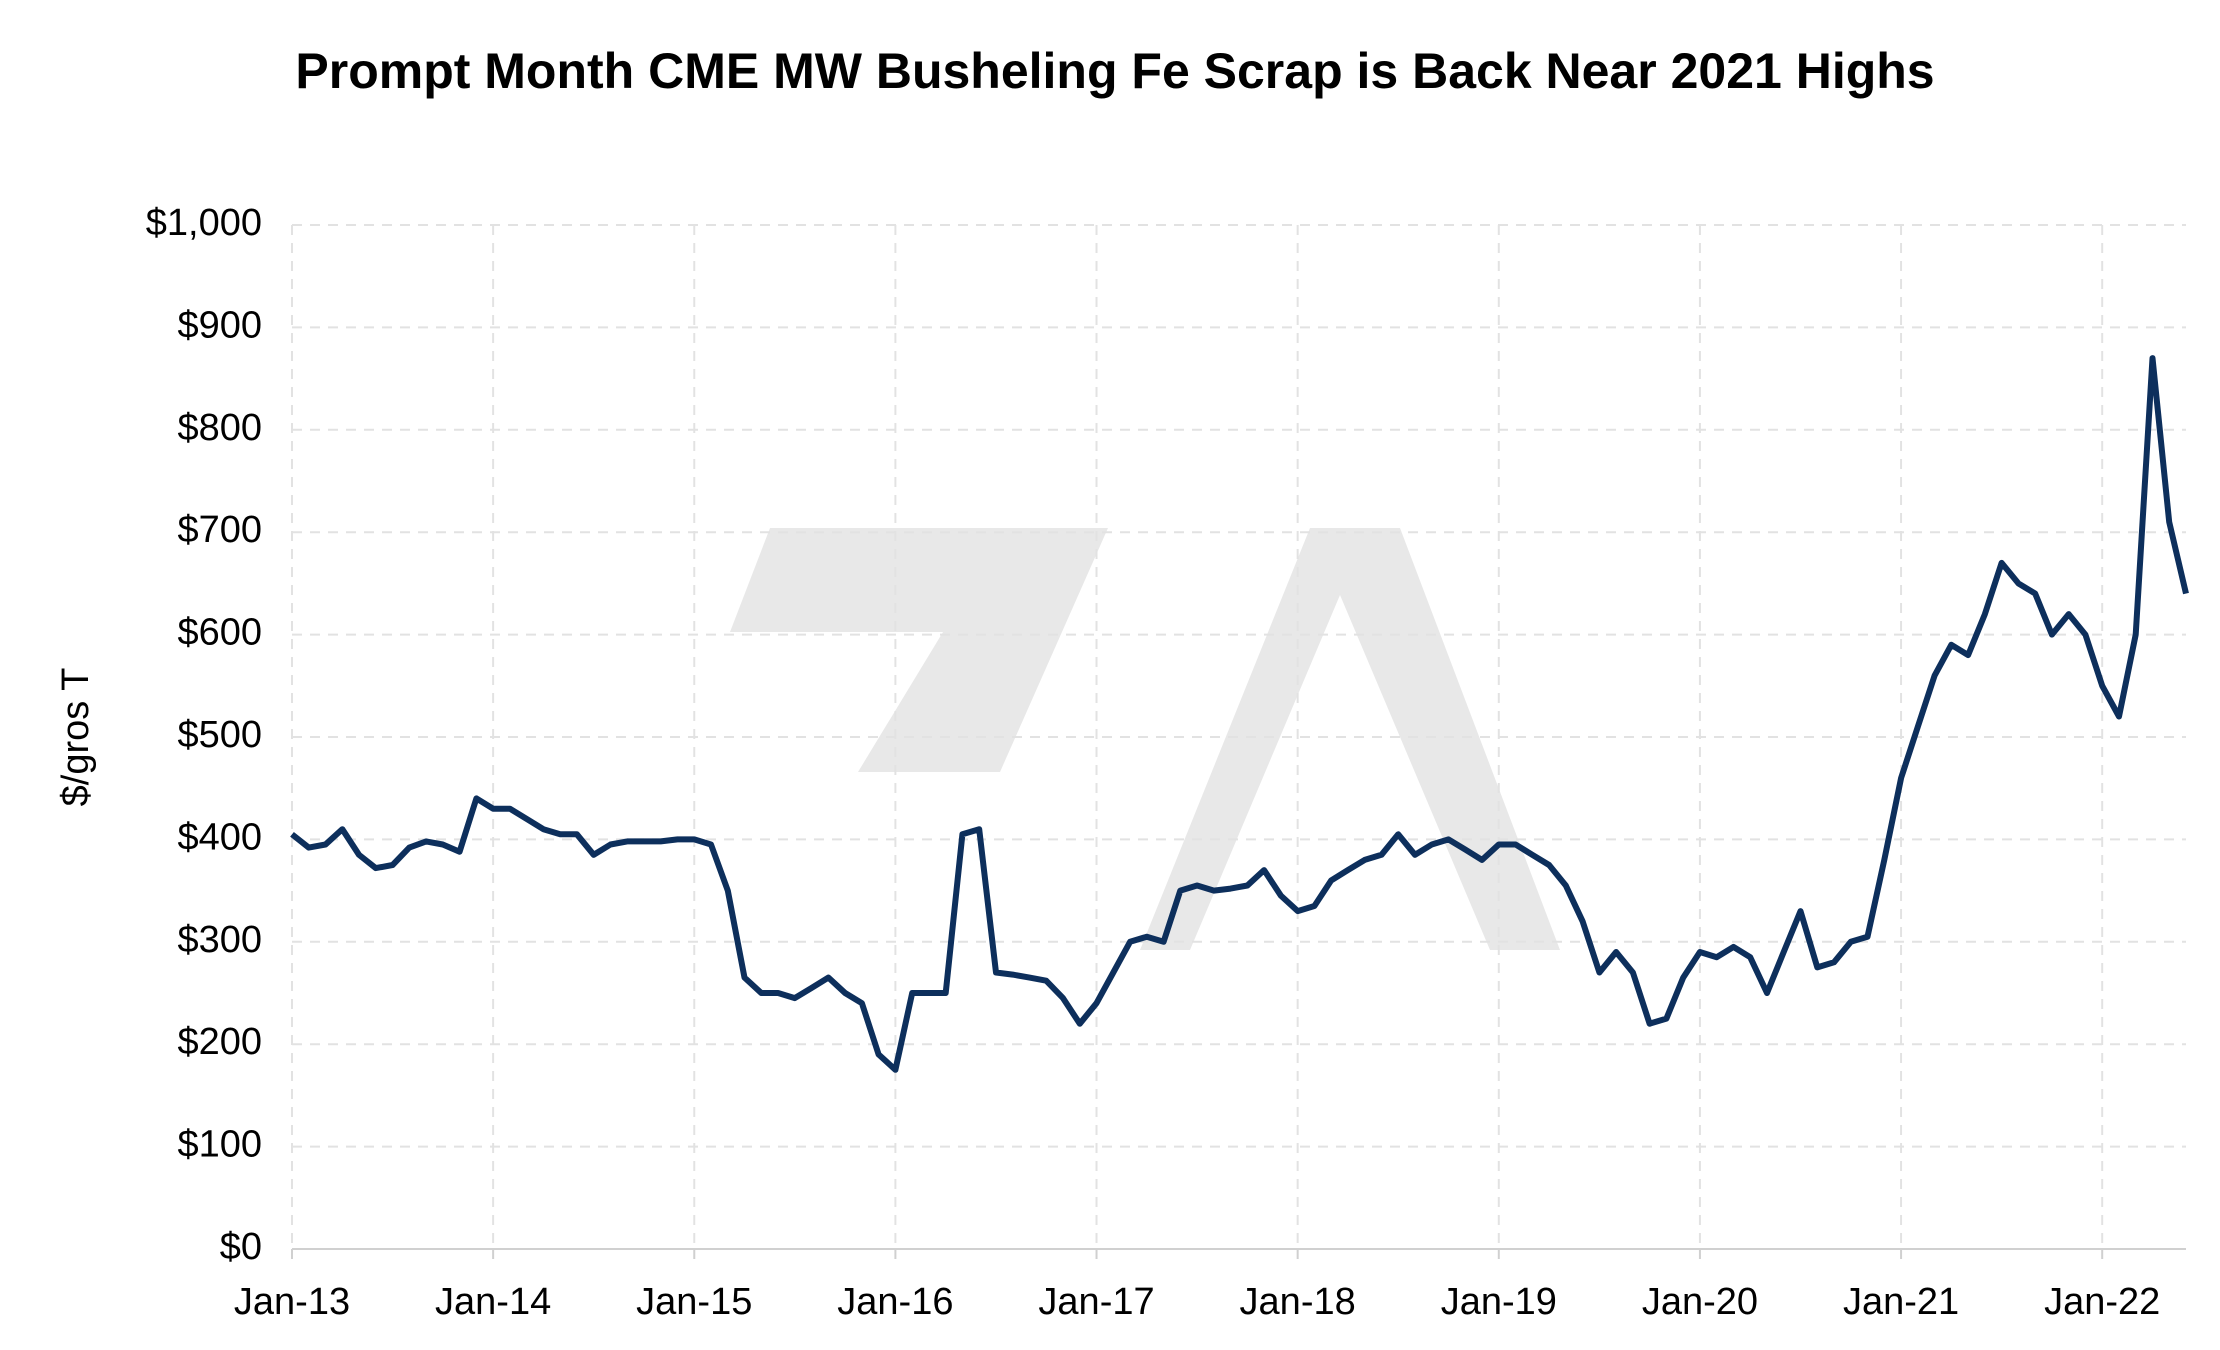 The height and width of the screenshot is (1350, 2220). I want to click on x-tick-label: Jan-20, so click(1700, 1302).